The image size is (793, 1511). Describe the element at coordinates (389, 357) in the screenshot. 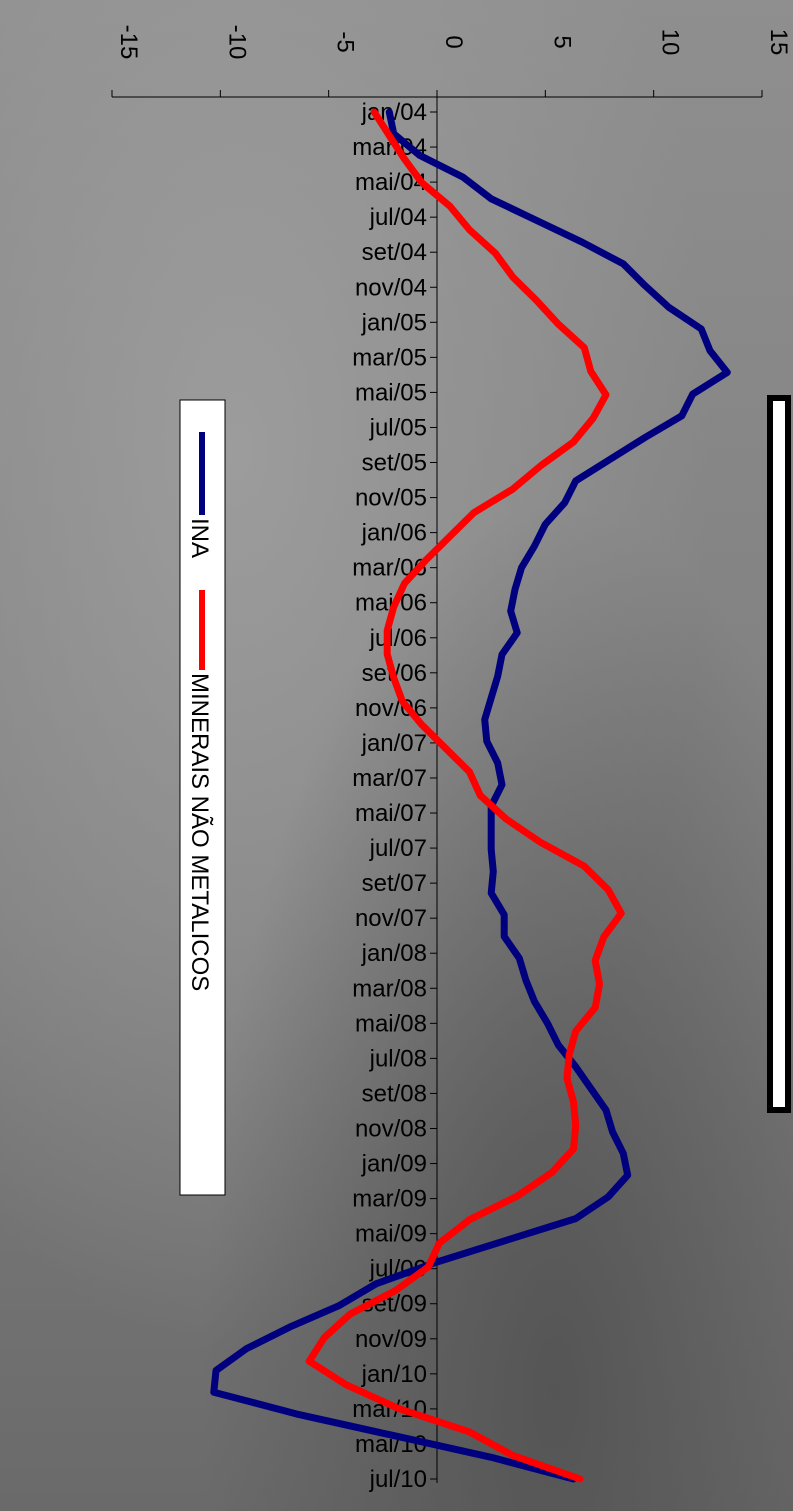

I see `time-tick-label: mar/05` at that location.